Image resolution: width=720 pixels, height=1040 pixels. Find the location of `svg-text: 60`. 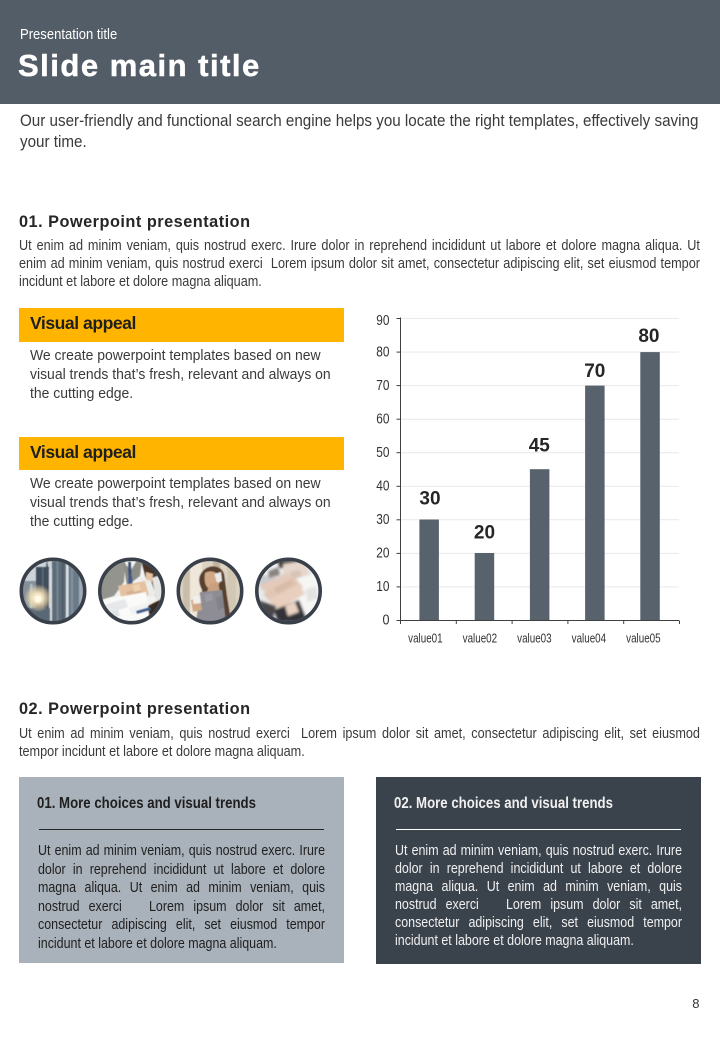

svg-text: 60 is located at coordinates (382, 419).